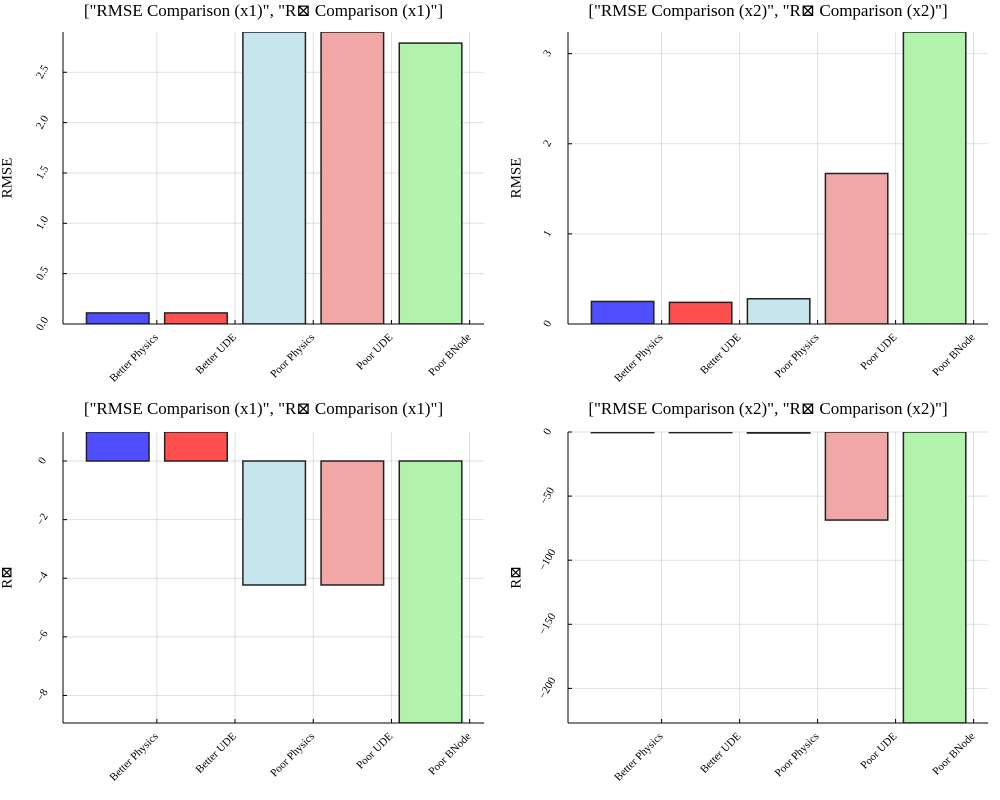 This screenshot has height=800, width=1000. Describe the element at coordinates (547, 495) in the screenshot. I see `y-tick-label: −50` at that location.